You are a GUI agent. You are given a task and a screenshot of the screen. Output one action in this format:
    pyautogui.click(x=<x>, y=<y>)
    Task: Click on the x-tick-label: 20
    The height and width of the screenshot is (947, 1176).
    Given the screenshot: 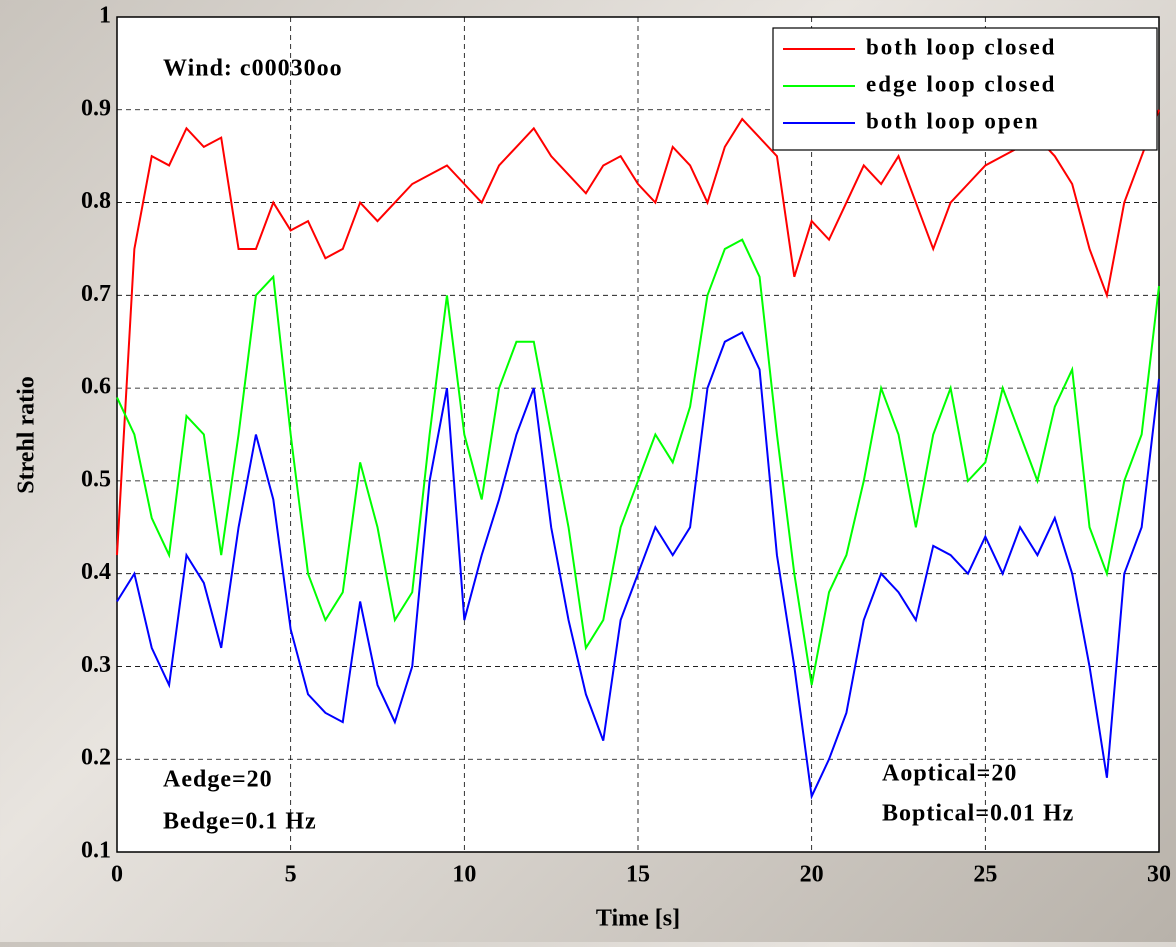 What is the action you would take?
    pyautogui.click(x=812, y=875)
    